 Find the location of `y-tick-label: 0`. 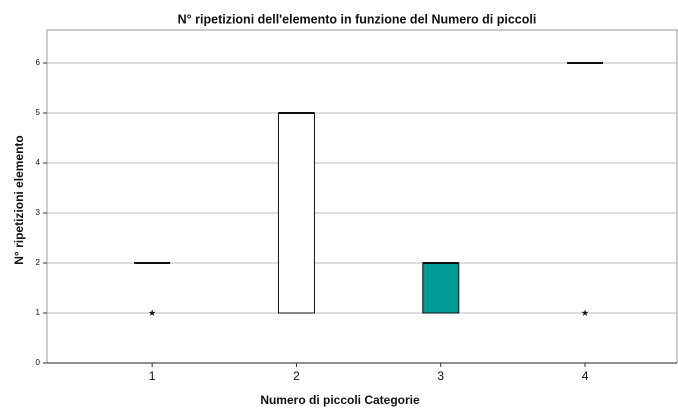

y-tick-label: 0 is located at coordinates (38, 362).